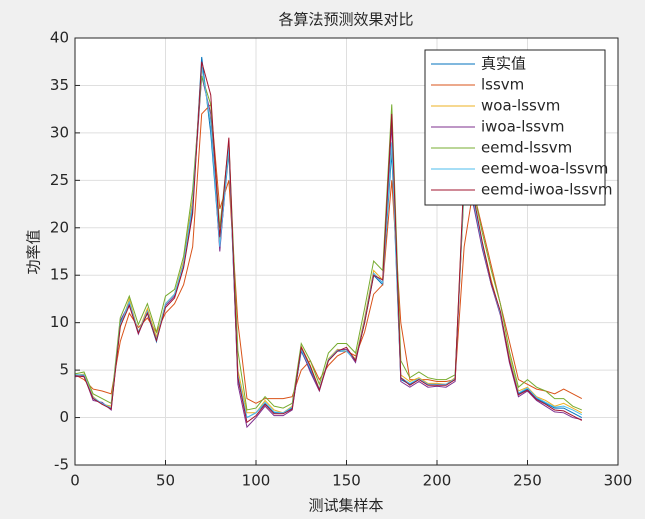  I want to click on x-tick-label: 300, so click(618, 481).